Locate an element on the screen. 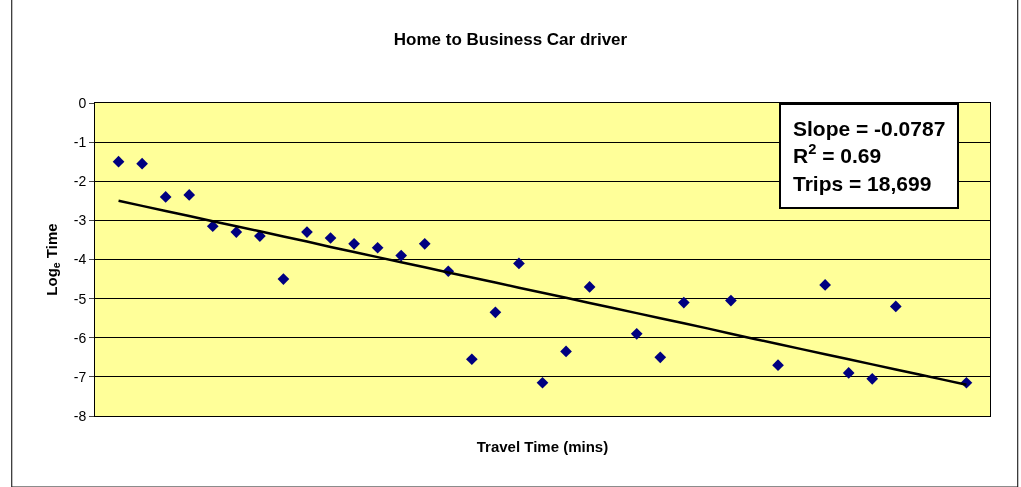 The width and height of the screenshot is (1021, 487). y-tick-label: -1 is located at coordinates (80, 142).